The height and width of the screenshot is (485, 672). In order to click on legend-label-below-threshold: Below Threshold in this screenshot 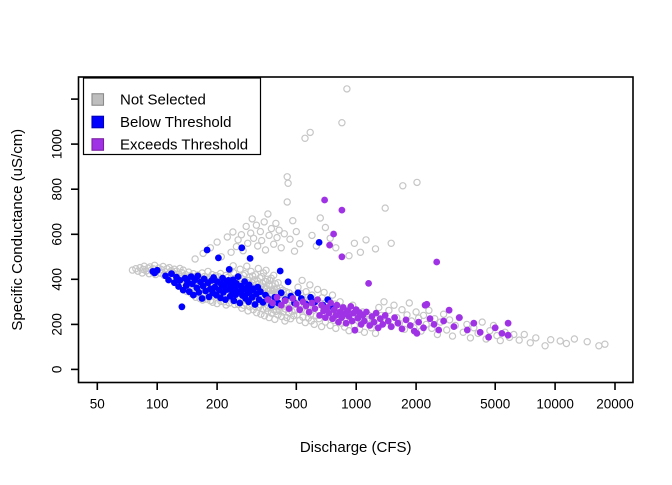, I will do `click(175, 122)`.